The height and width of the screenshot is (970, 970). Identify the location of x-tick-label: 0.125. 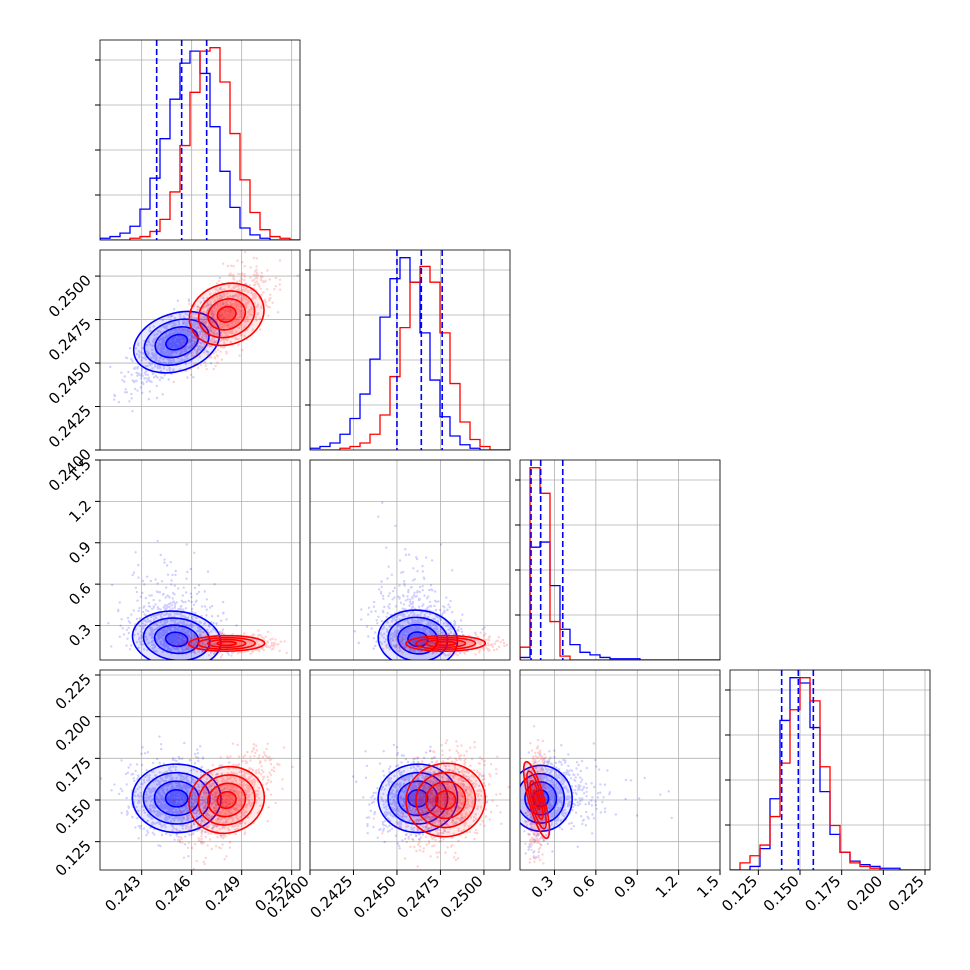
(739, 893).